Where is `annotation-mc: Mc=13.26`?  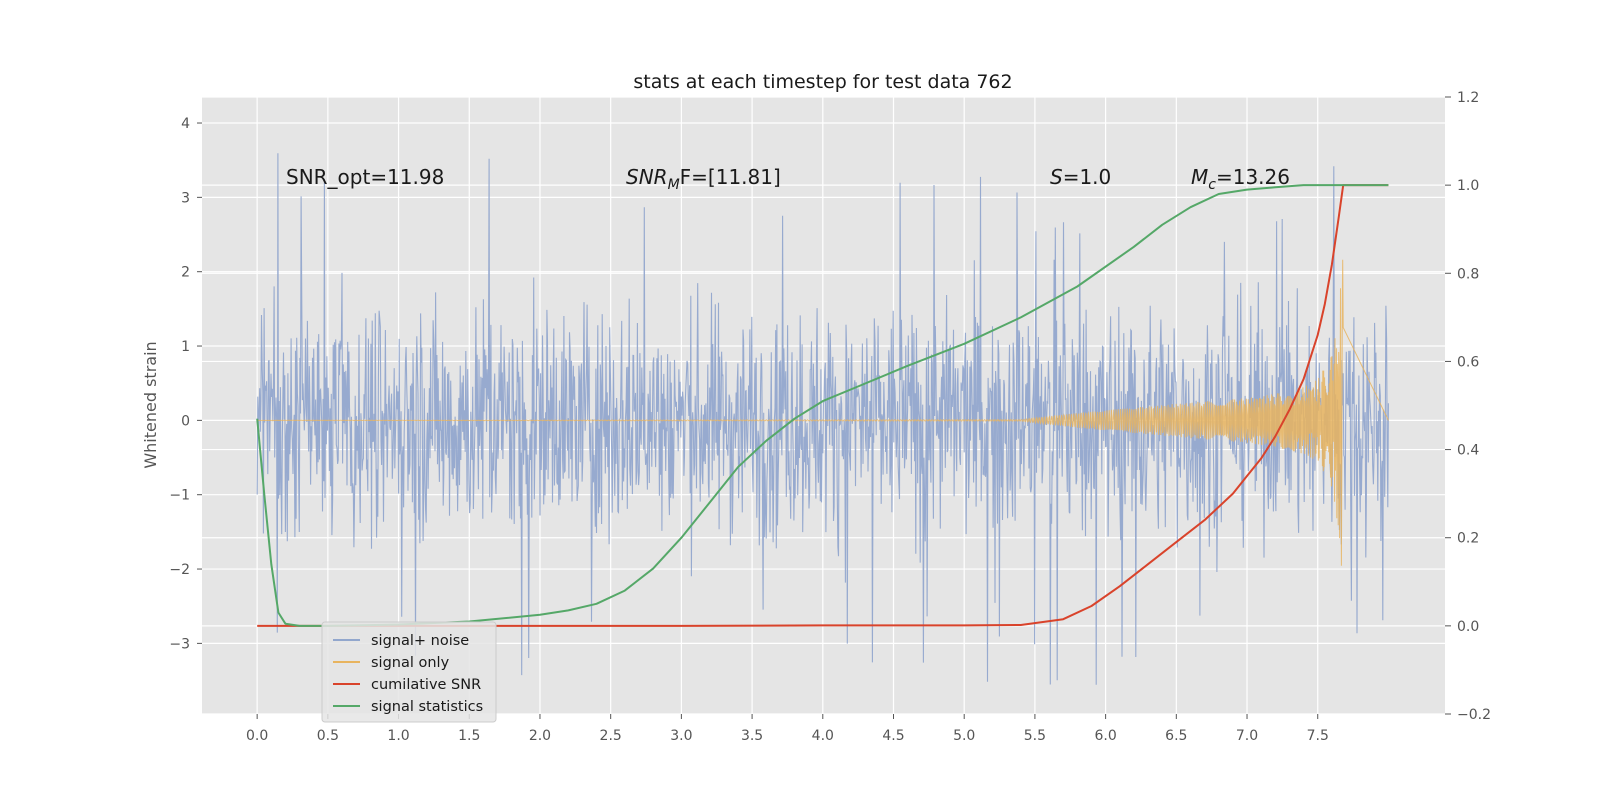 annotation-mc: Mc=13.26 is located at coordinates (1240, 179).